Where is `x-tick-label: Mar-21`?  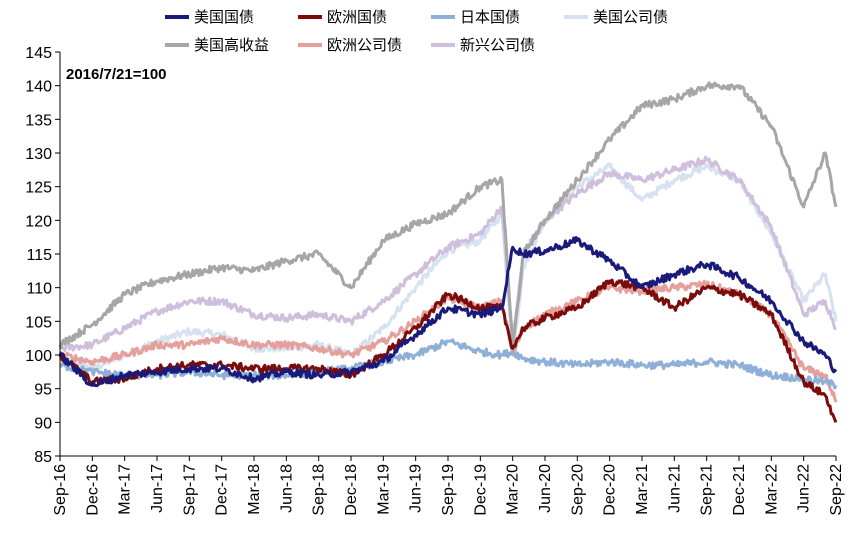
x-tick-label: Mar-21 is located at coordinates (642, 489).